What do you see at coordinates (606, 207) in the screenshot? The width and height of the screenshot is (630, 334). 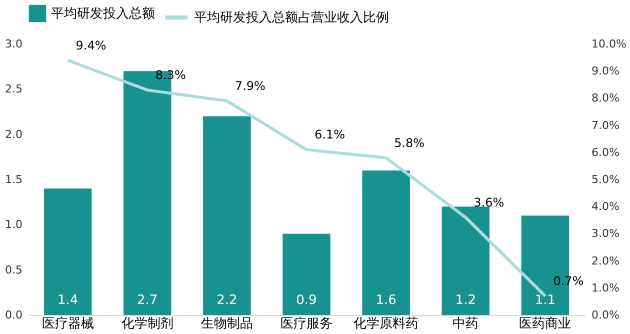 I see `y2-tick-label: 4.0%` at bounding box center [606, 207].